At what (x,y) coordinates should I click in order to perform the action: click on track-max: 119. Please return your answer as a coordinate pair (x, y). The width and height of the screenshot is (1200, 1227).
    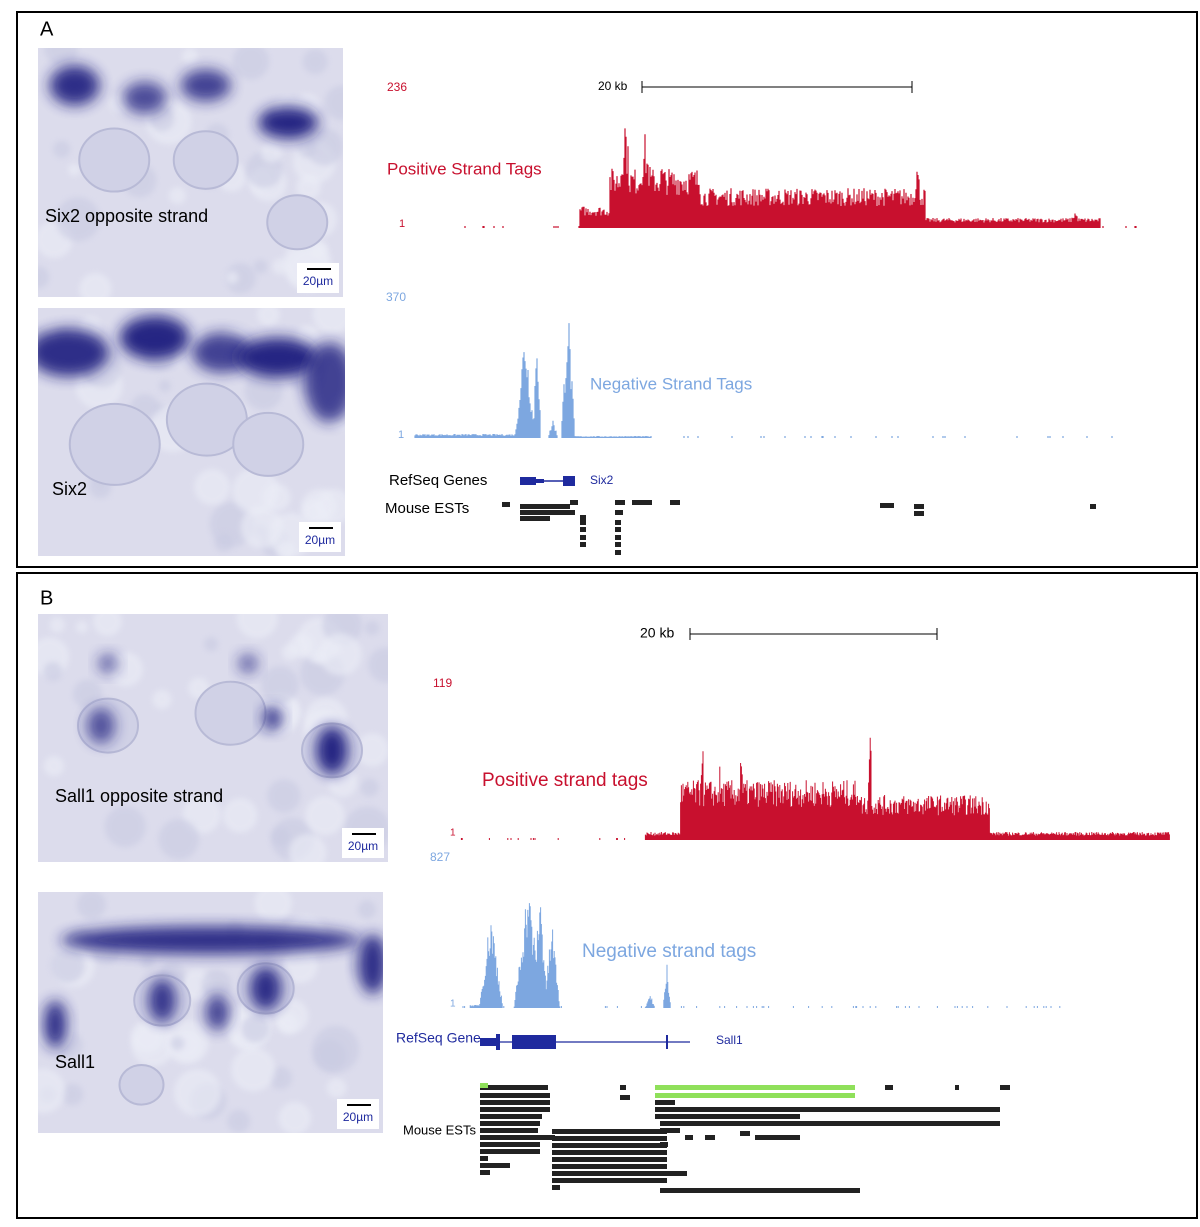
    Looking at the image, I should click on (442, 683).